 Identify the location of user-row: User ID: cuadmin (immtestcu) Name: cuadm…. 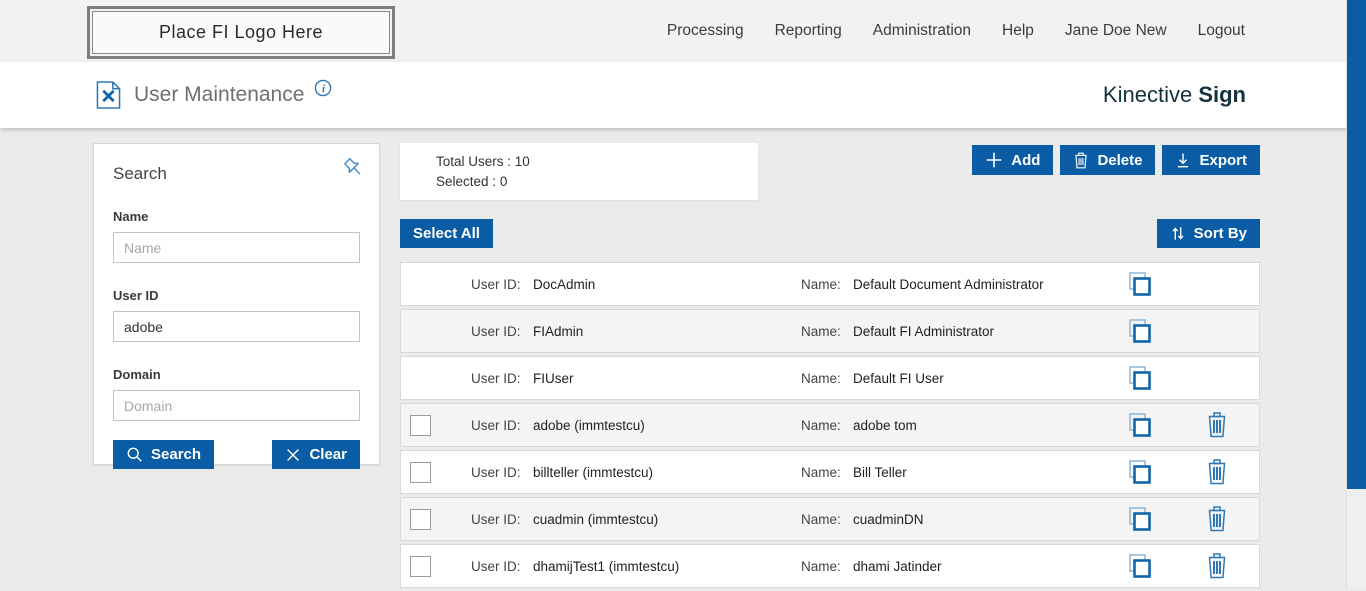
(830, 519).